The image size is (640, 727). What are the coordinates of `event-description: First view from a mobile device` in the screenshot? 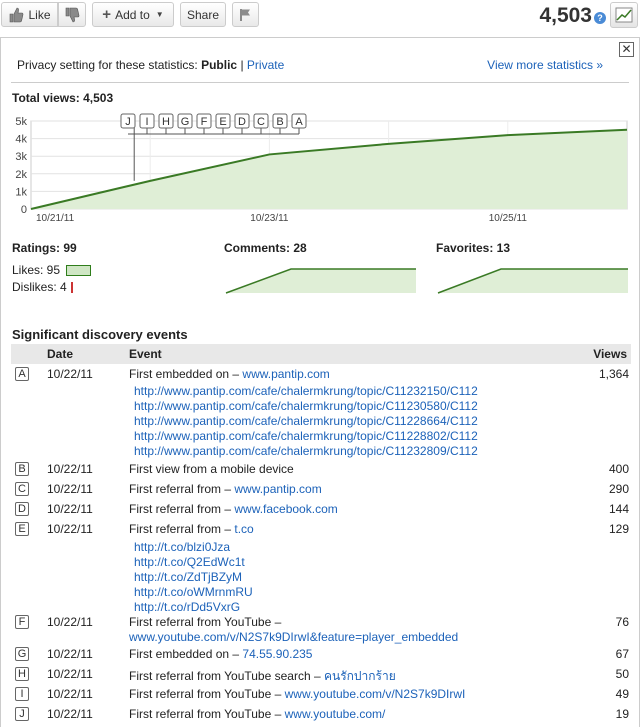 It's located at (211, 469).